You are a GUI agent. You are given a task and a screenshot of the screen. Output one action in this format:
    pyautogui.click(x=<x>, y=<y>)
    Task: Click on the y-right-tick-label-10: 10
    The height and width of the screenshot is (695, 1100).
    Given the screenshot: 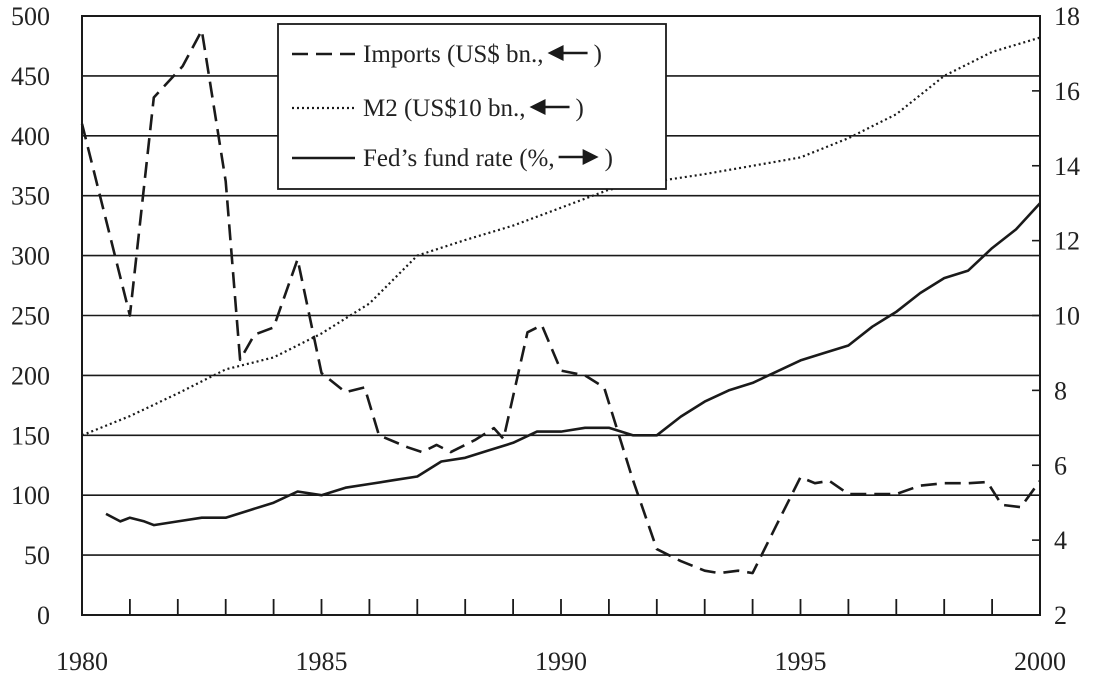 What is the action you would take?
    pyautogui.click(x=1067, y=316)
    